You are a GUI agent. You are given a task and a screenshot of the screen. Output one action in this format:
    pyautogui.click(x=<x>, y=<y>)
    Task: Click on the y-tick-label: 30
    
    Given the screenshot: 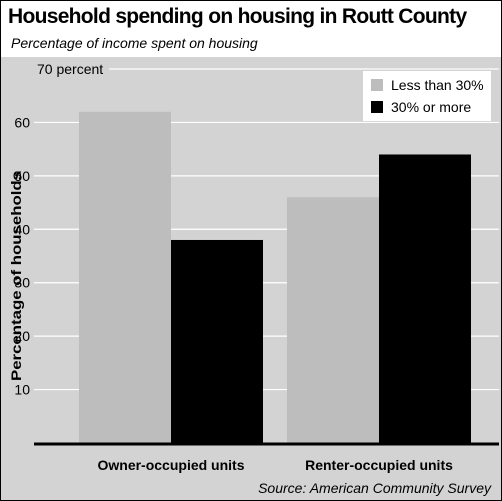 What is the action you would take?
    pyautogui.click(x=22, y=283)
    